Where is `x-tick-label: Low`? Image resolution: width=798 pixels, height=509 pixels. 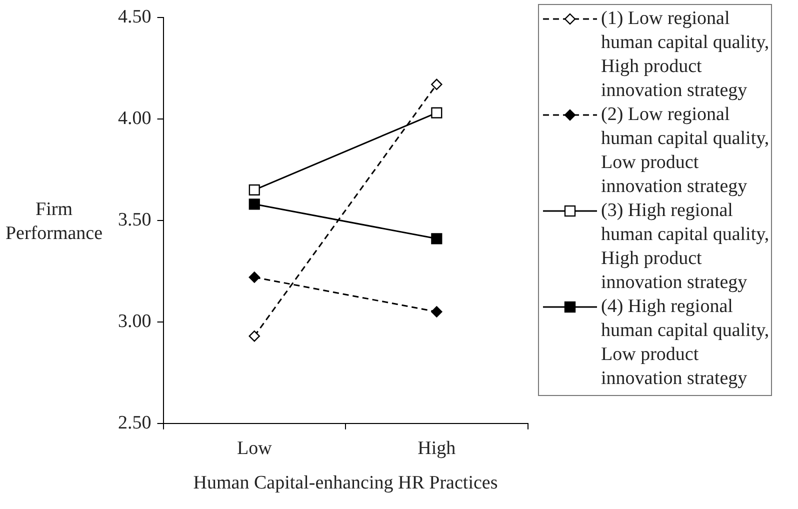 x-tick-label: Low is located at coordinates (254, 448).